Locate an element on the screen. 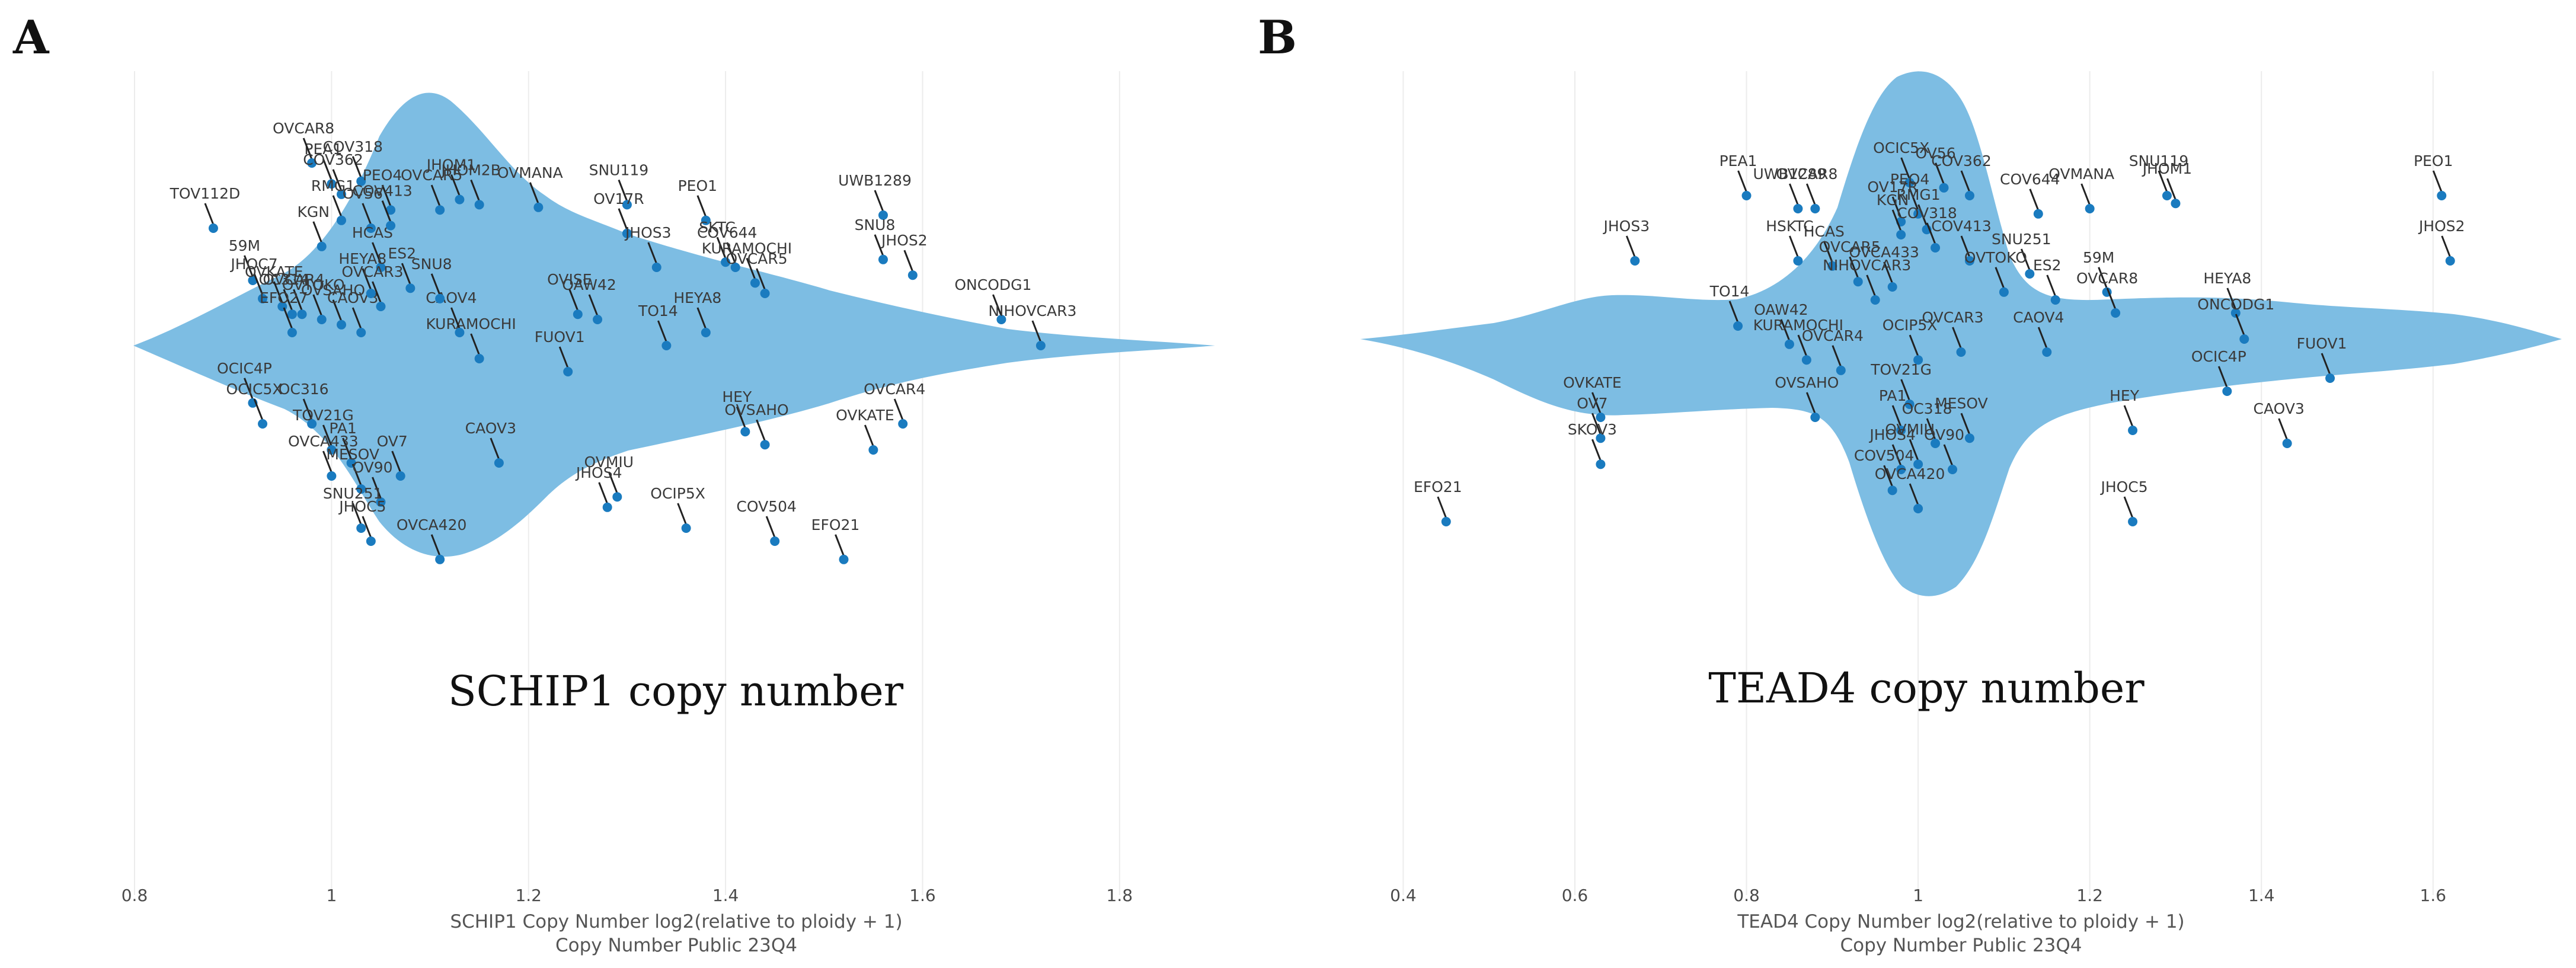 The image size is (2576, 968). data-point: TO14 is located at coordinates (1729, 307).